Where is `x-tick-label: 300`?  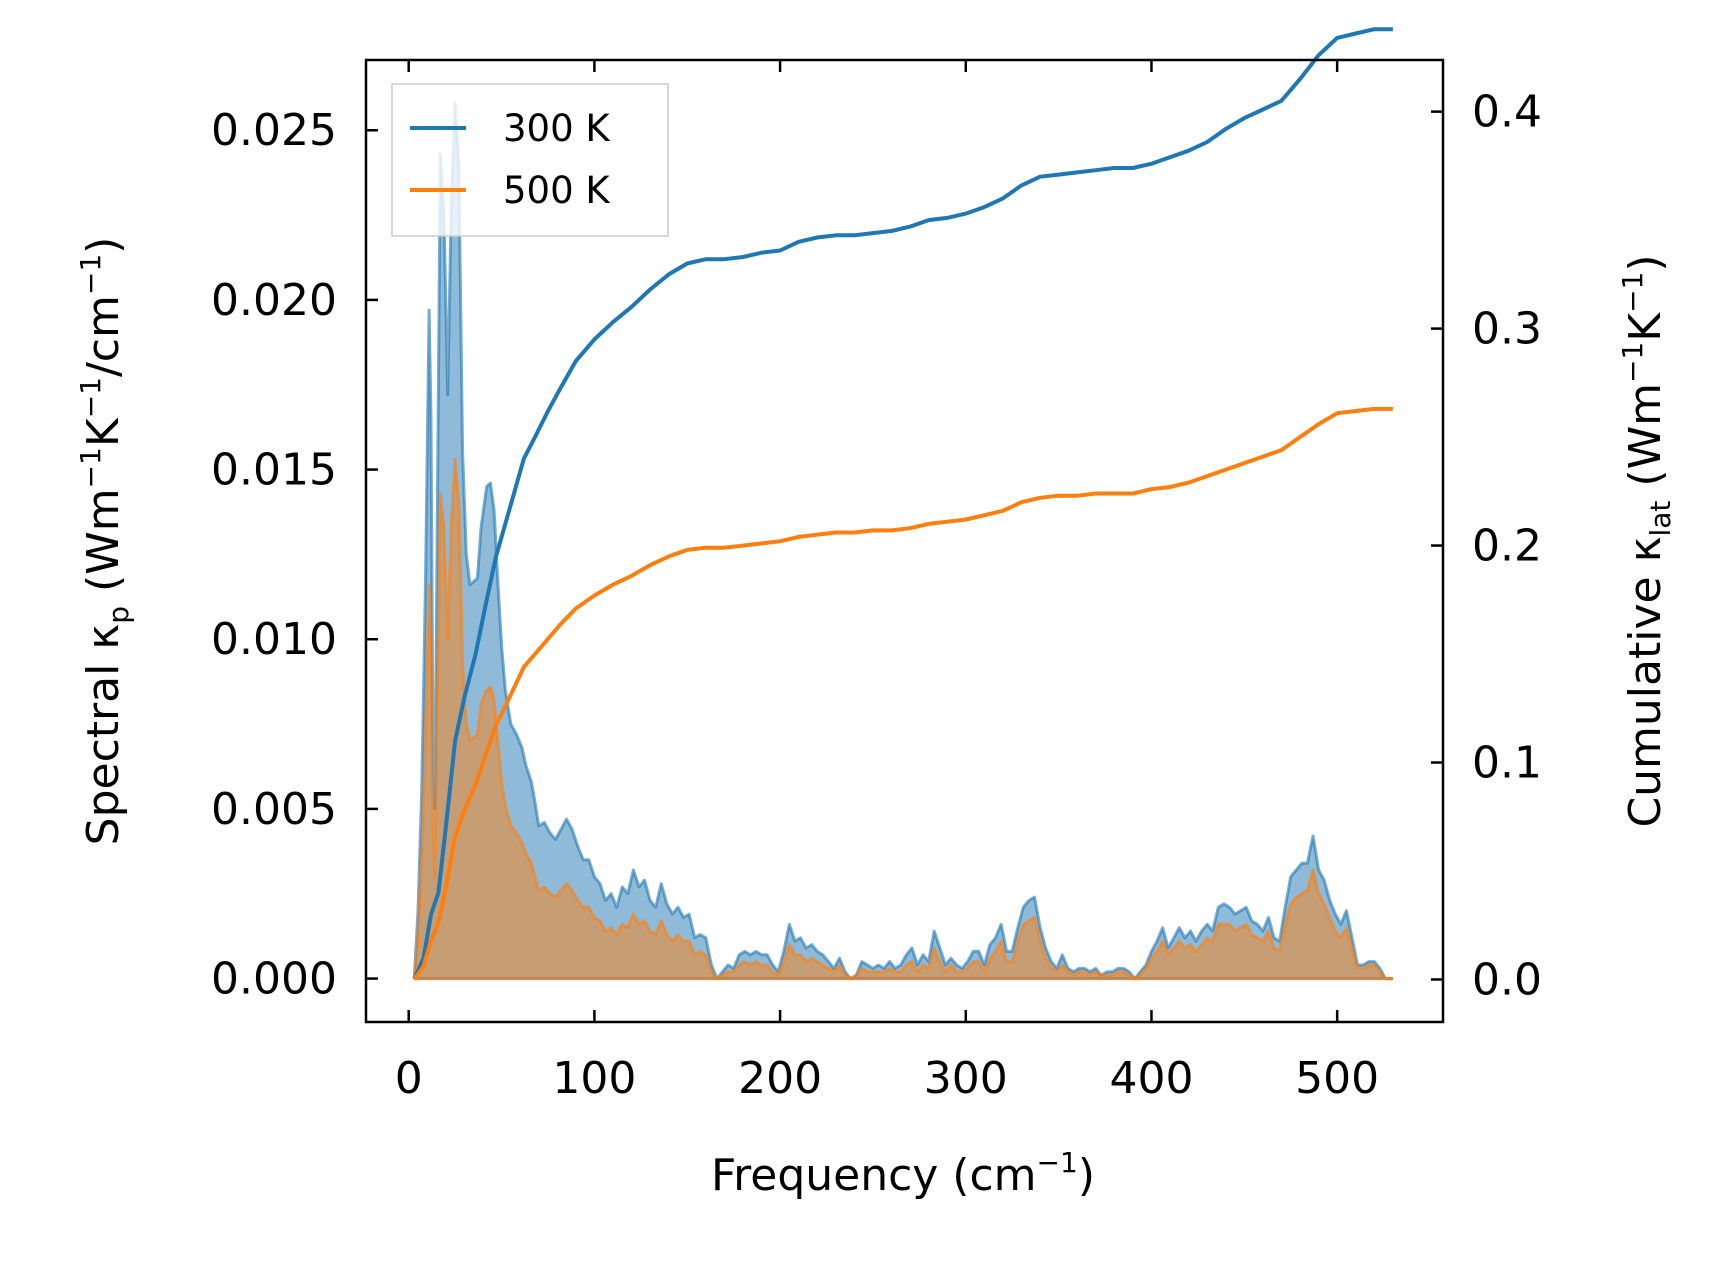
x-tick-label: 300 is located at coordinates (966, 1078).